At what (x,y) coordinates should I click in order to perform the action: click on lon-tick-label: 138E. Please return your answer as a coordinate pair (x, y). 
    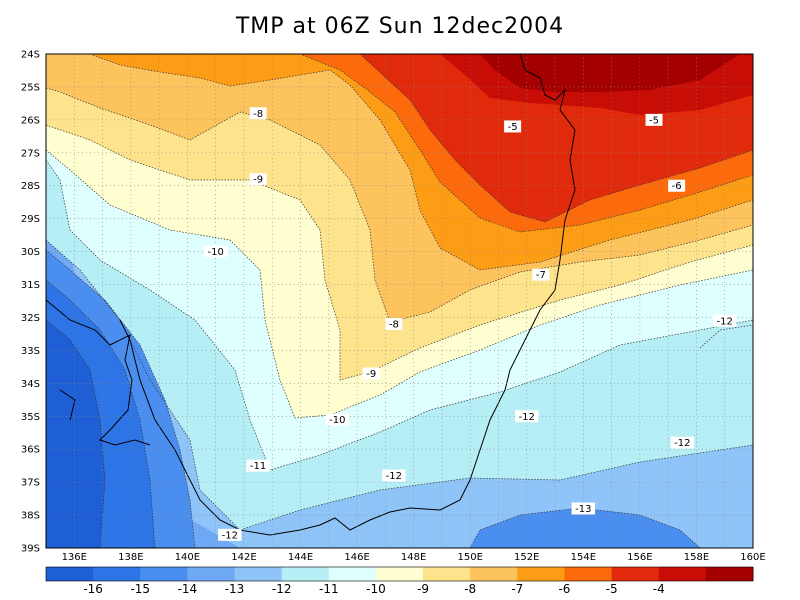
    Looking at the image, I should click on (130, 557).